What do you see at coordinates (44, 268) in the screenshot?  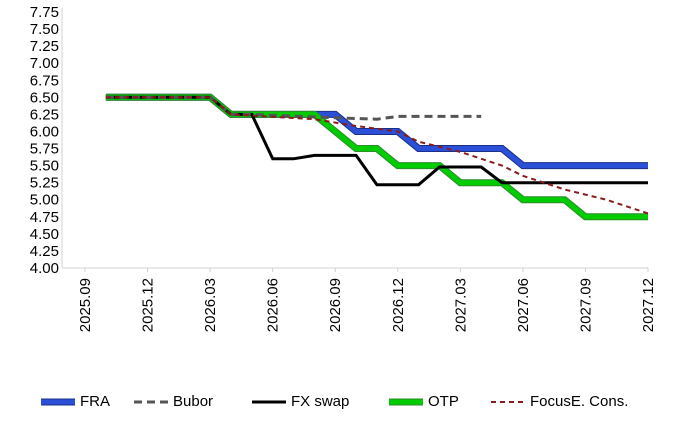 I see `y-tick-label: 4.00` at bounding box center [44, 268].